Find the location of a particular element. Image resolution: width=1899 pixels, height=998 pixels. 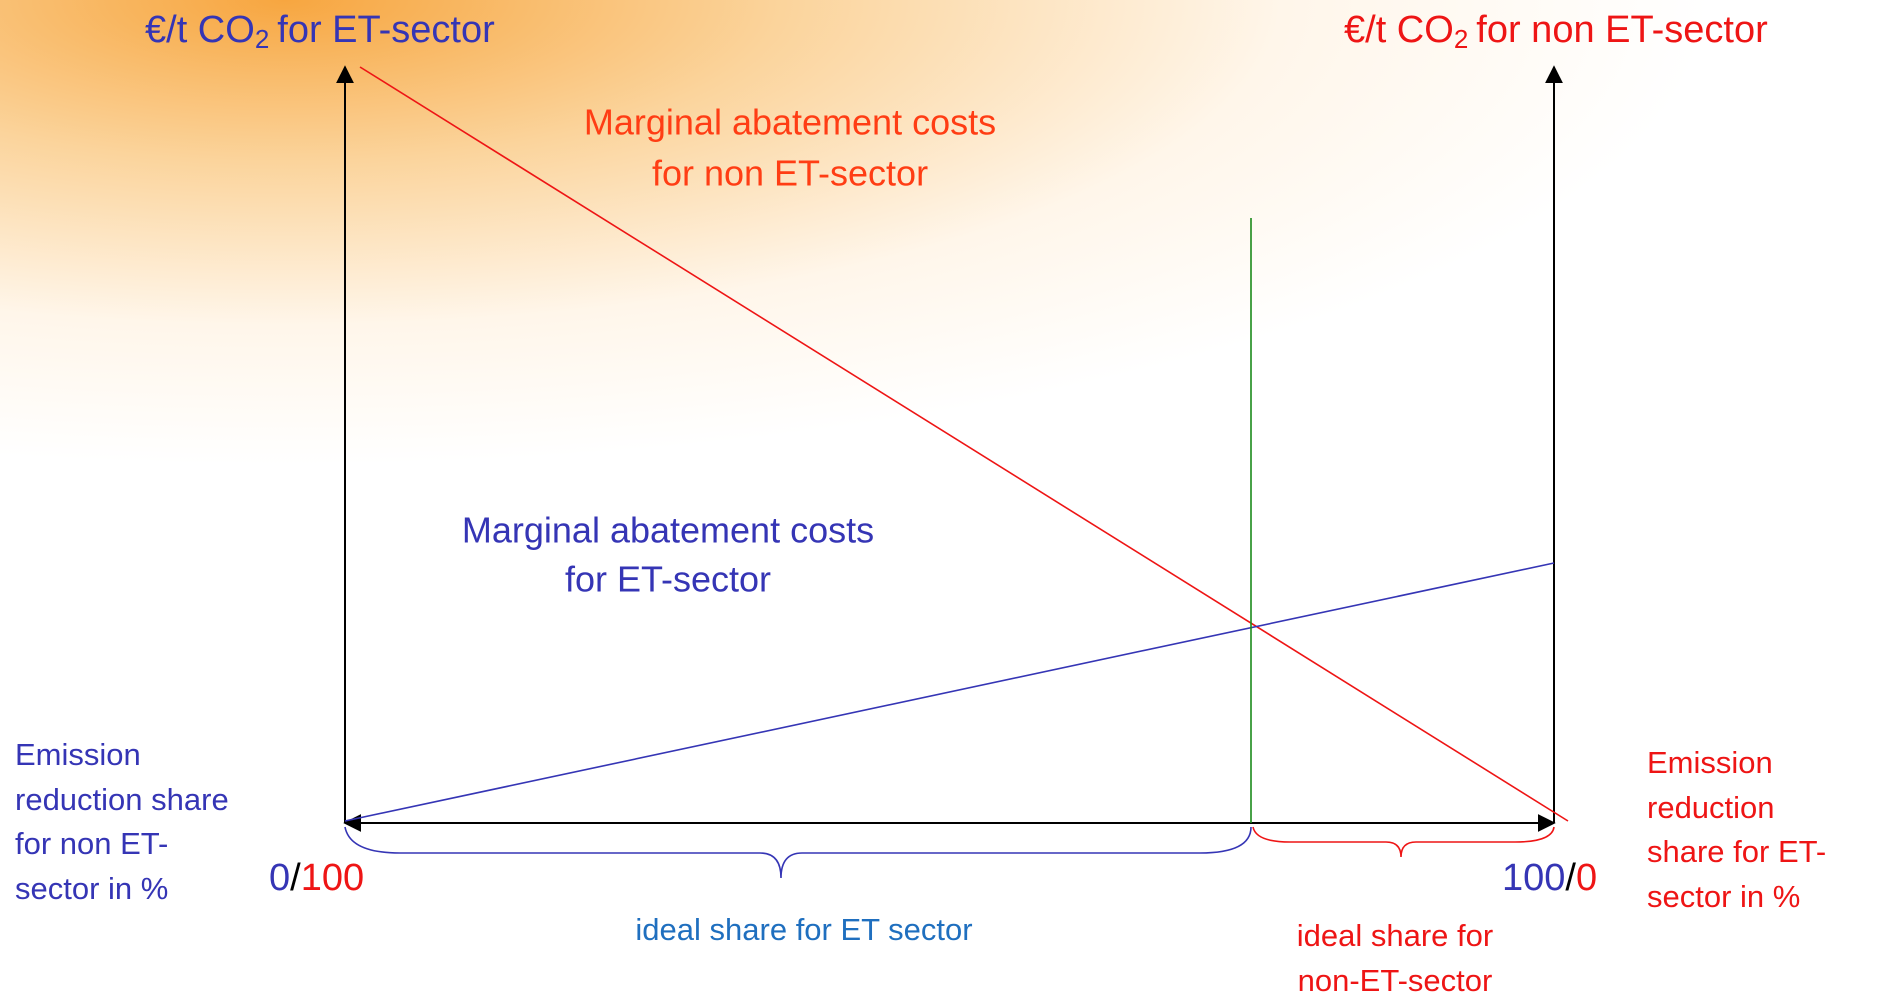

left-note: reduction share is located at coordinates (122, 799).